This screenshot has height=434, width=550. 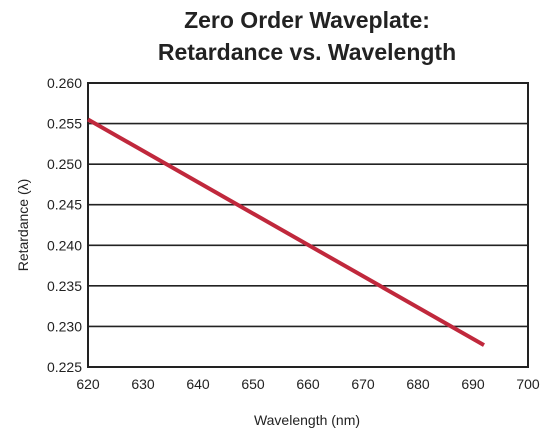 What do you see at coordinates (473, 384) in the screenshot?
I see `x-tick-label: 690` at bounding box center [473, 384].